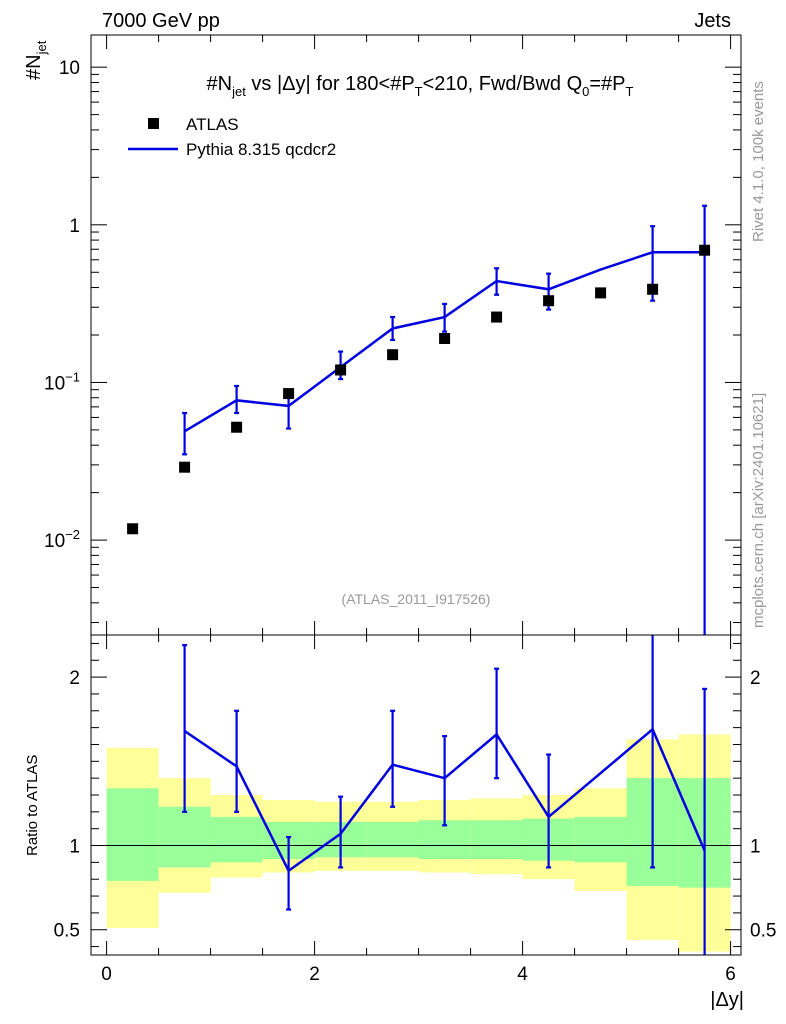  I want to click on header-left: 7000 GeV pp, so click(161, 21).